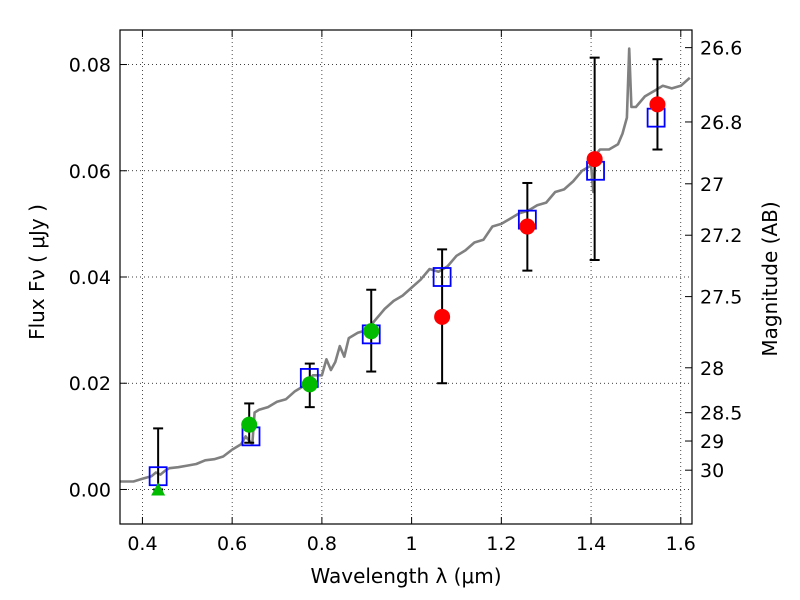 Image resolution: width=800 pixels, height=600 pixels. Describe the element at coordinates (37, 272) in the screenshot. I see `y-axis-label: Flux Fν ( μJy )` at that location.